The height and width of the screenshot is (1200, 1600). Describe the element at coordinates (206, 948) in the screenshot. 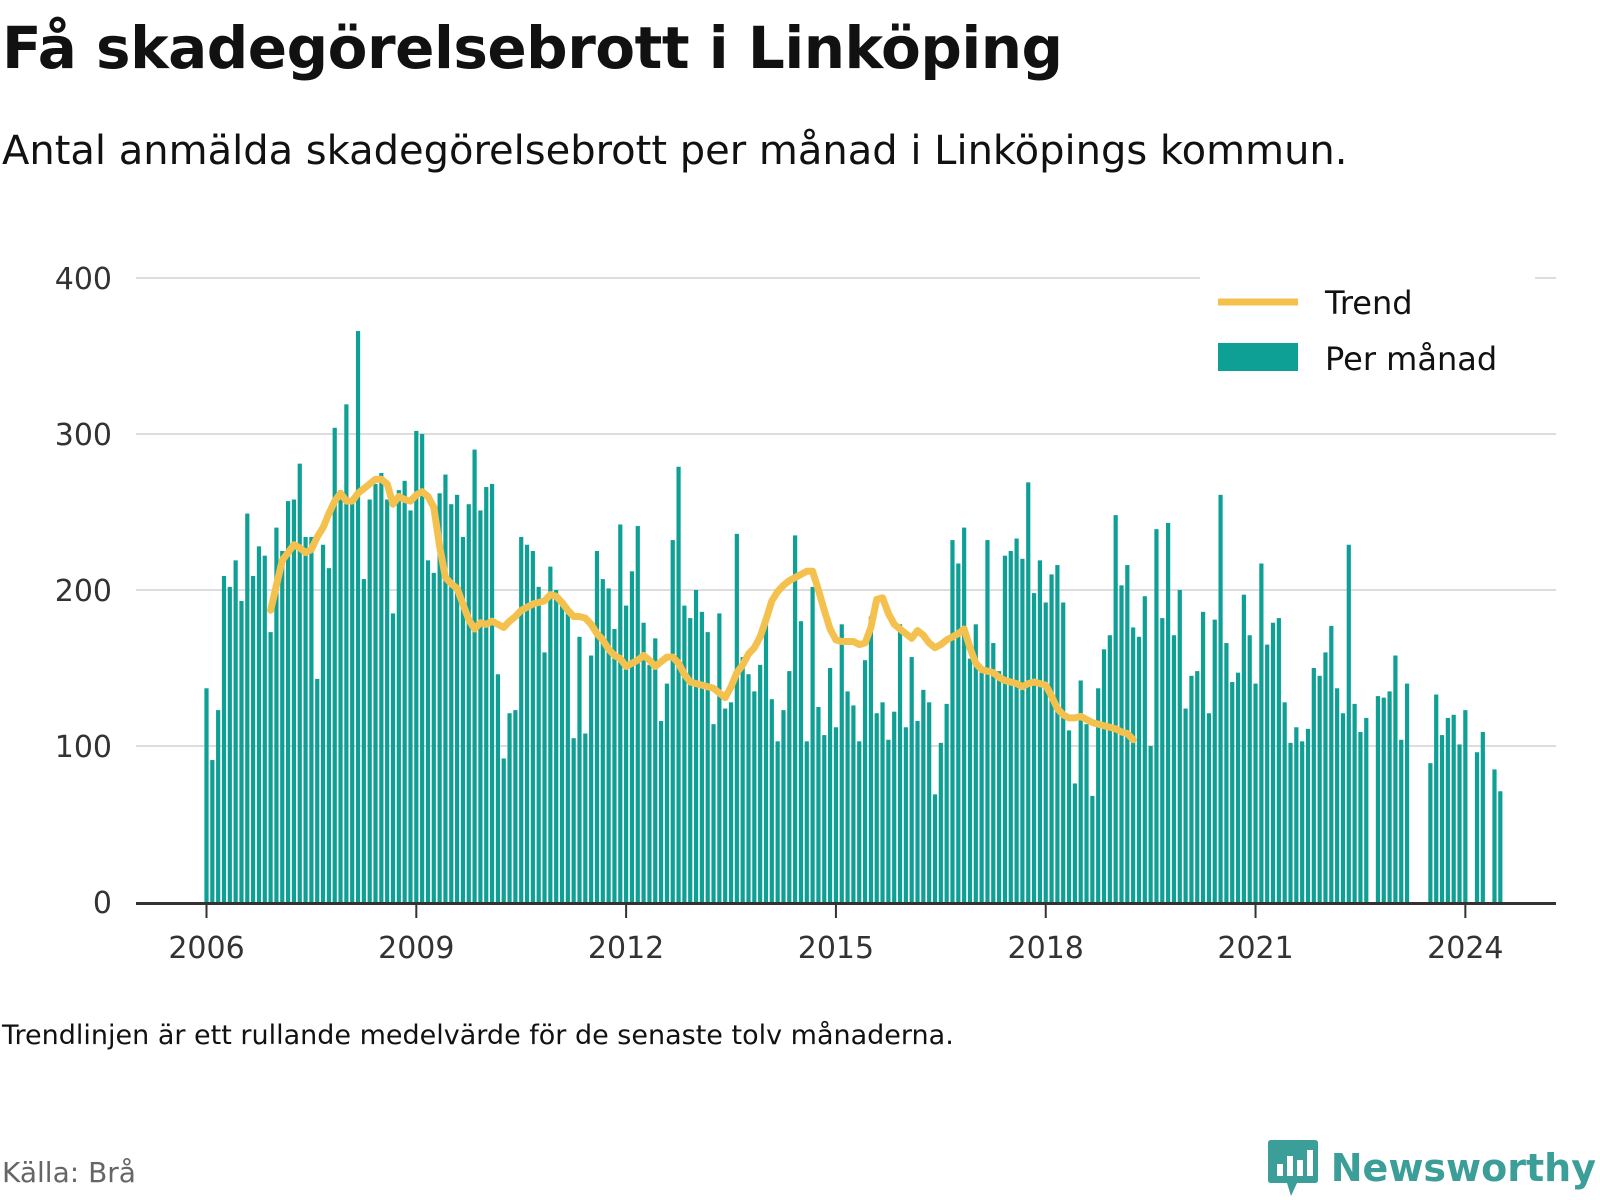

I see `x-tick-label: 2006` at that location.